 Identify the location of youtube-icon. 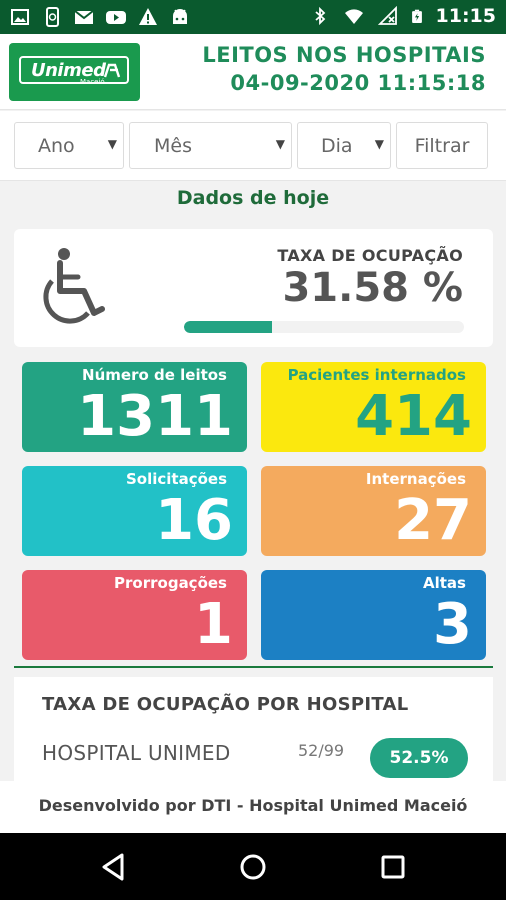
(116, 17).